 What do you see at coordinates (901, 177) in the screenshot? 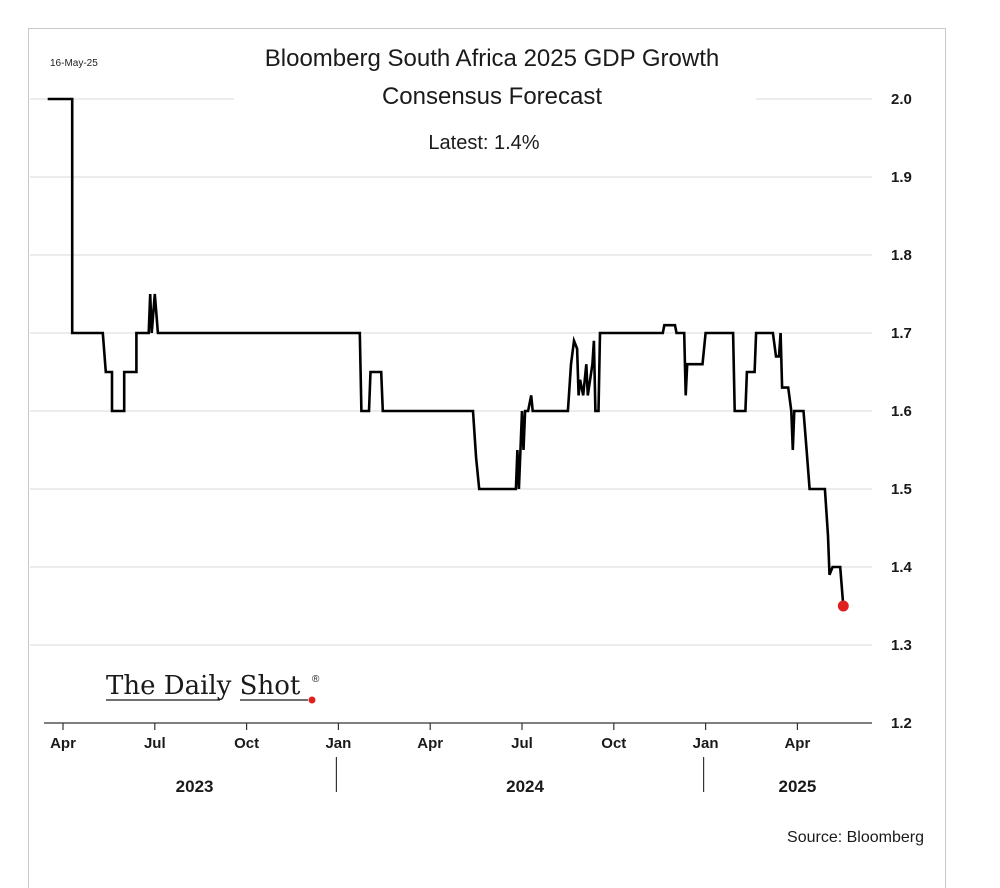
I see `y-tick-label: 1.9` at bounding box center [901, 177].